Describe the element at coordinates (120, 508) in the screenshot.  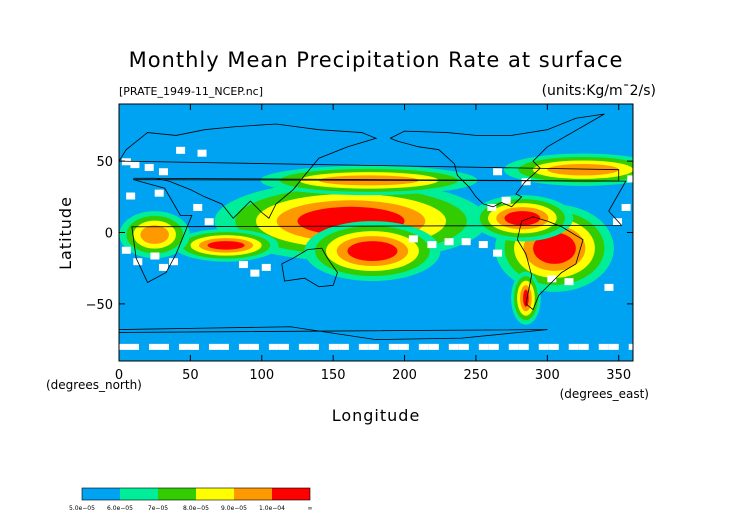
I see `colorbar-label: 6.0e−05` at that location.